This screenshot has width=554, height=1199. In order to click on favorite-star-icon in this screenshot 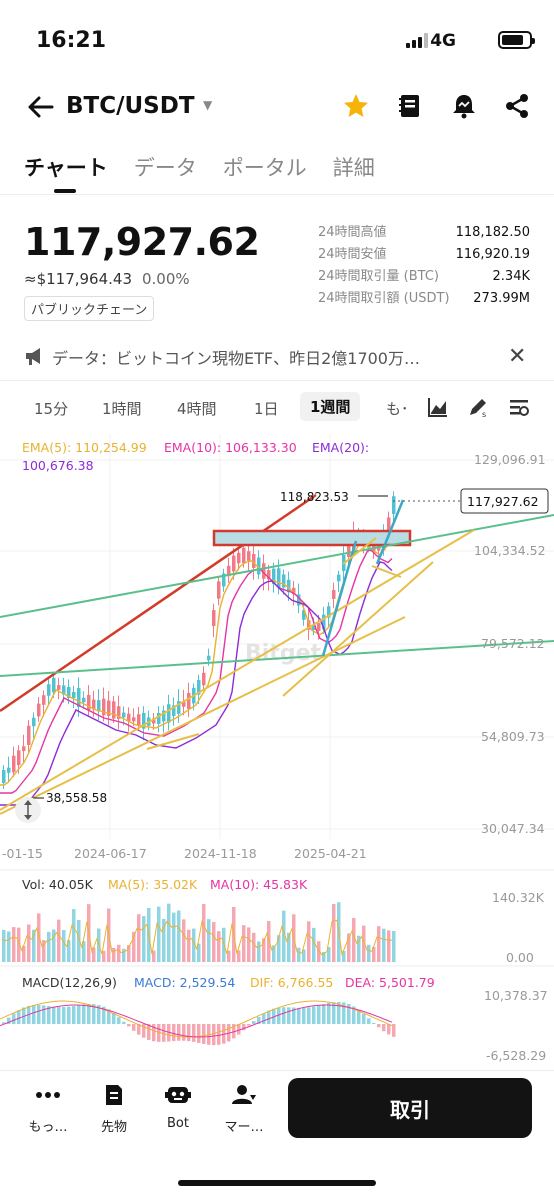, I will do `click(356, 106)`.